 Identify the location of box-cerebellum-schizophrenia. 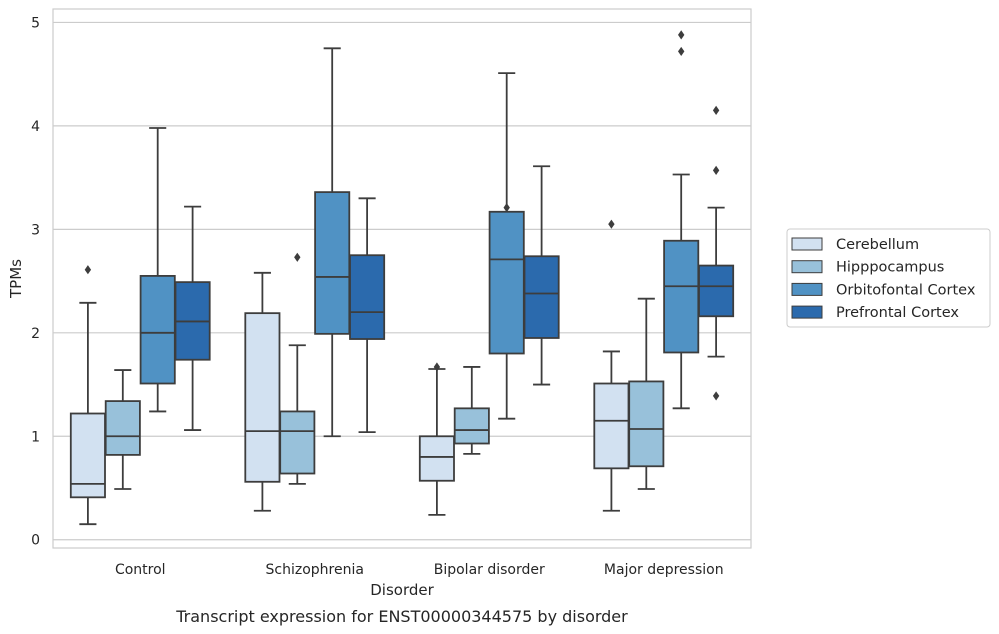
(262, 391).